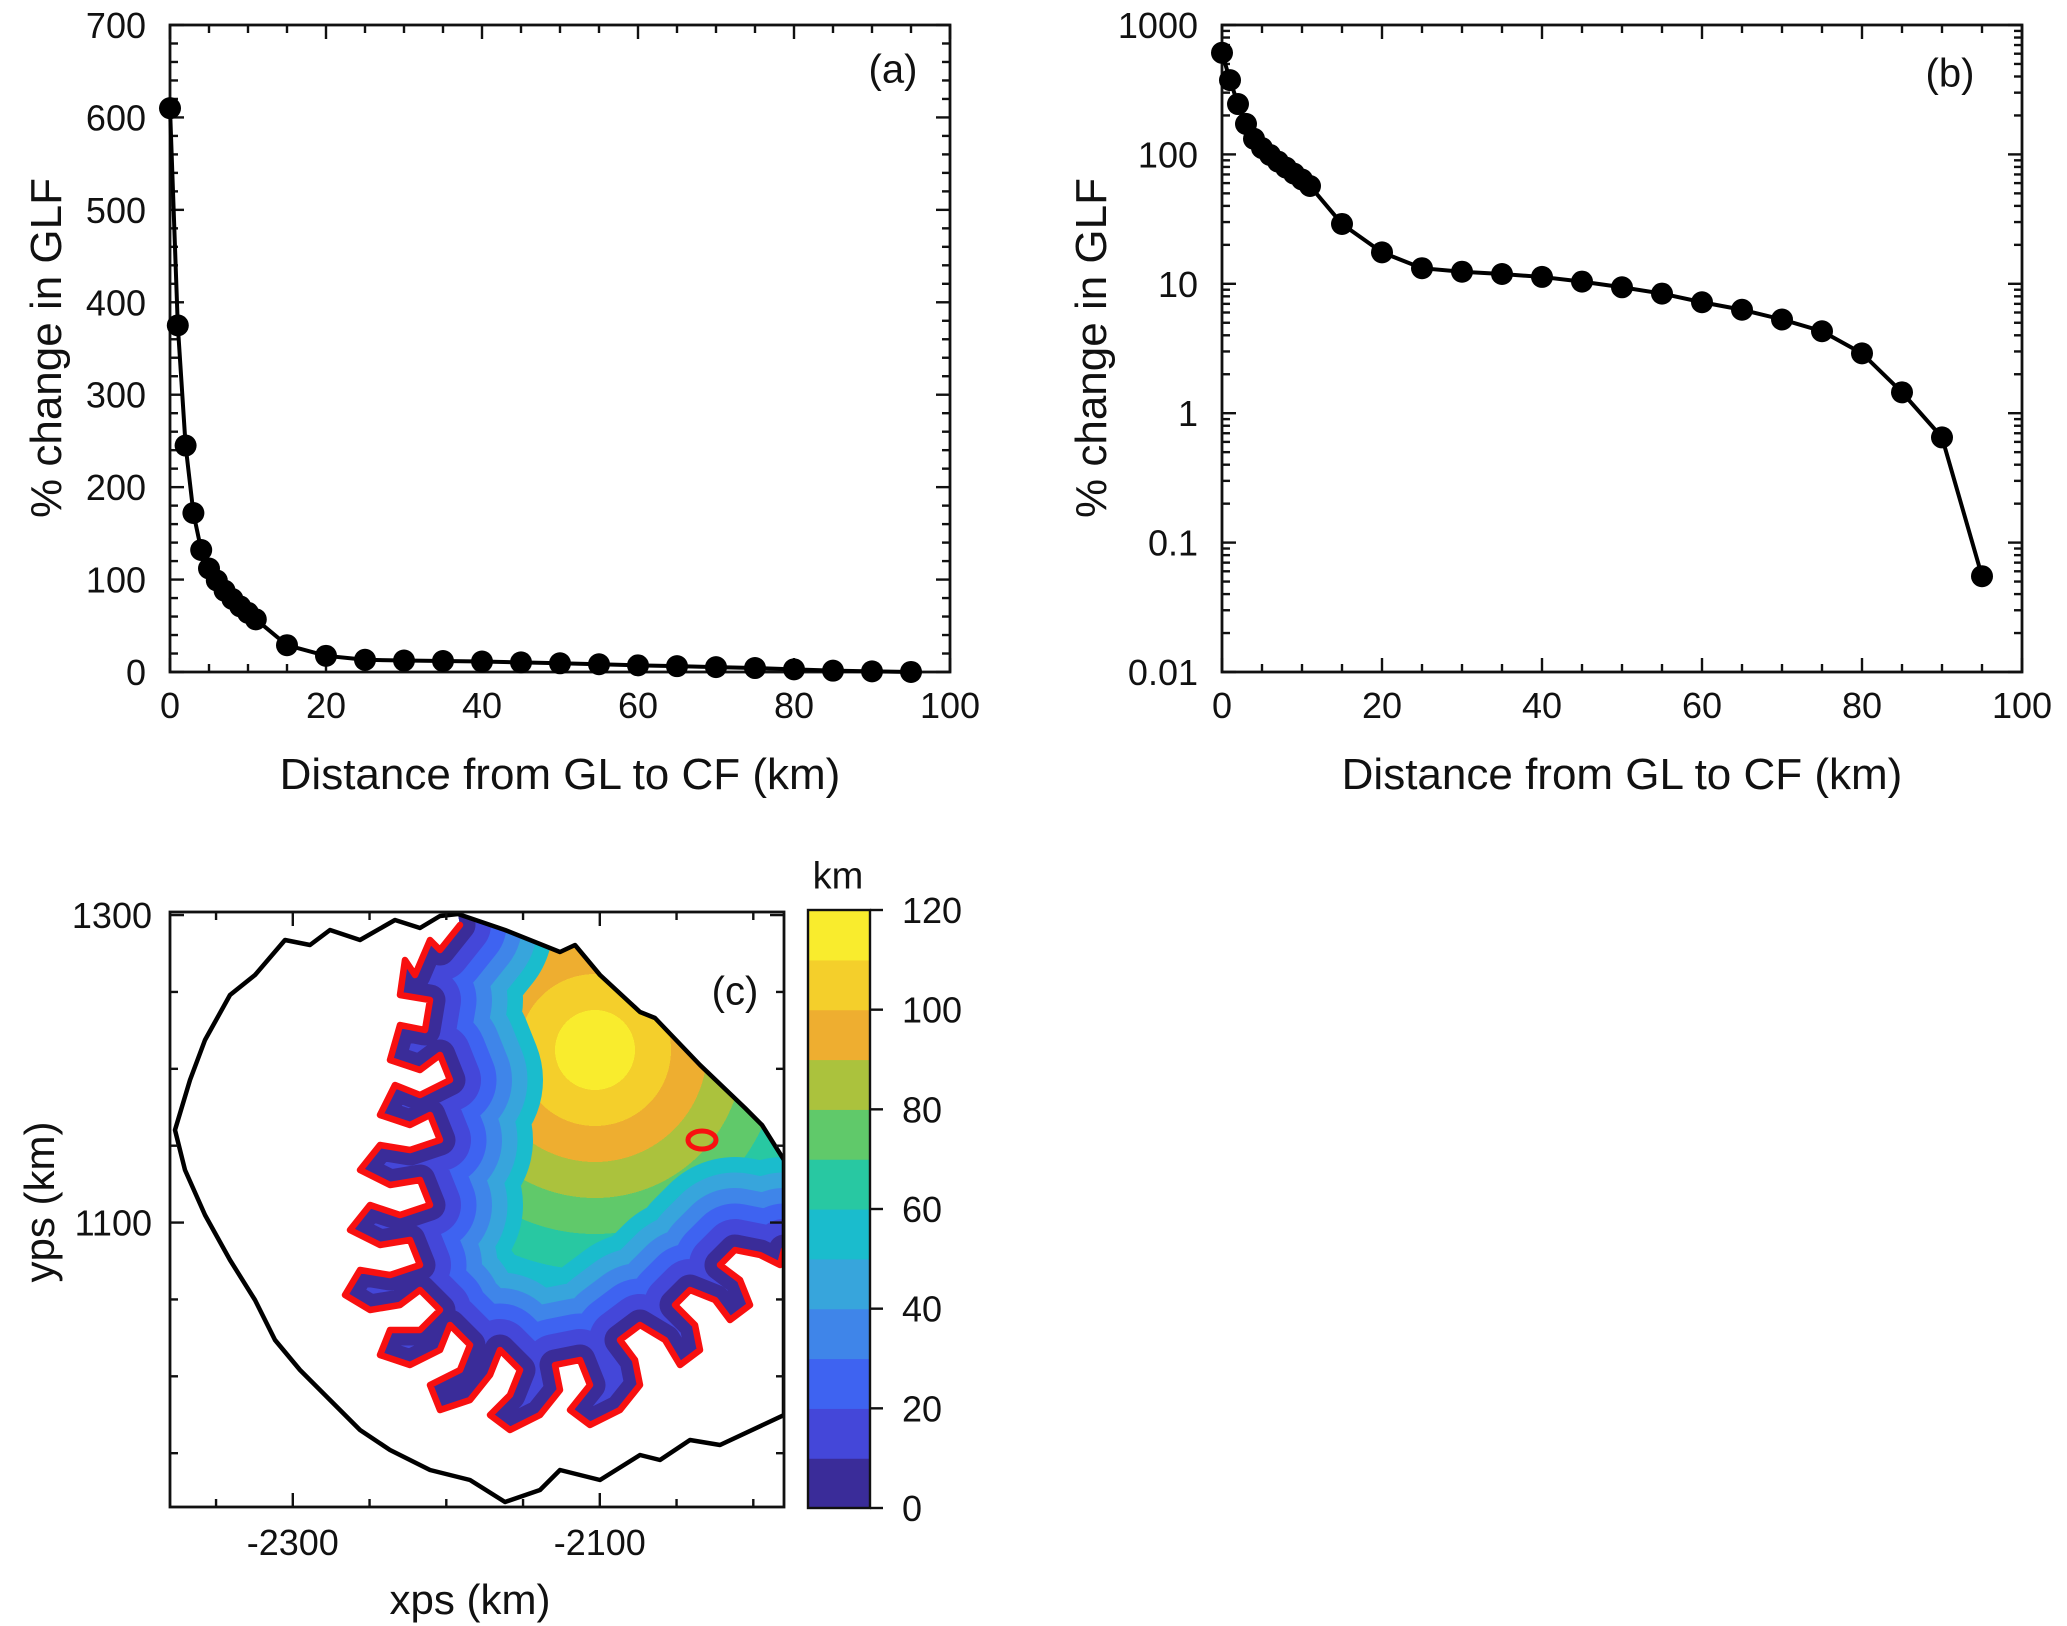 This screenshot has height=1626, width=2067. I want to click on svg-text: 600, so click(116, 117).